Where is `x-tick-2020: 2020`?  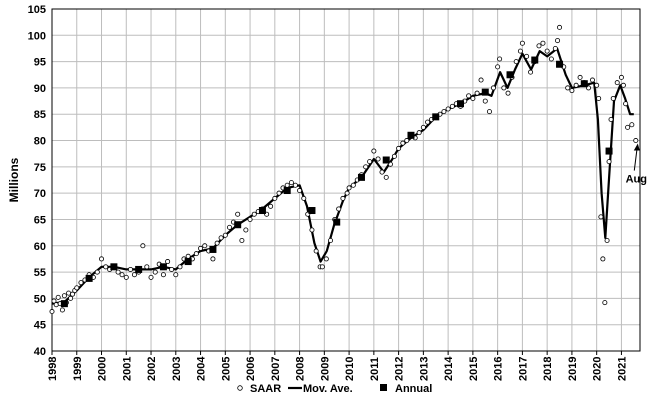
x-tick-2020: 2020 is located at coordinates (598, 369).